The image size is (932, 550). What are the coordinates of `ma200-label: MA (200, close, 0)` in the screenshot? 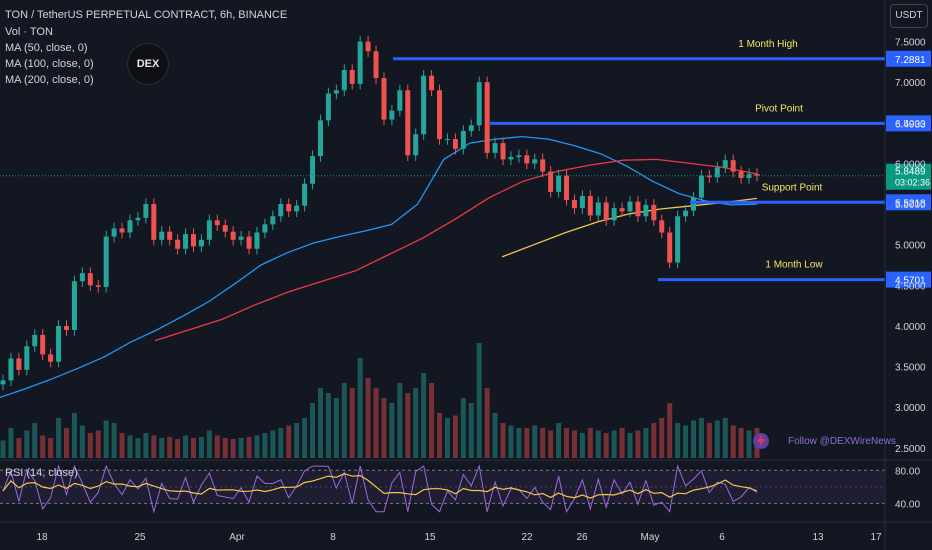 It's located at (49, 80).